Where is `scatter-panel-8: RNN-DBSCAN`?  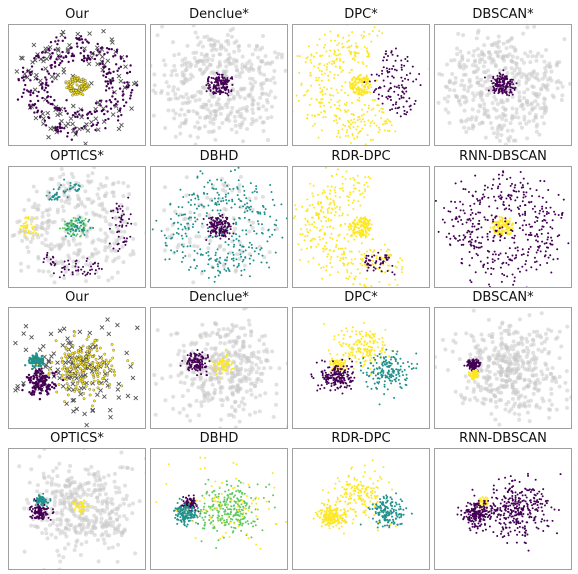
scatter-panel-8: RNN-DBSCAN is located at coordinates (503, 218).